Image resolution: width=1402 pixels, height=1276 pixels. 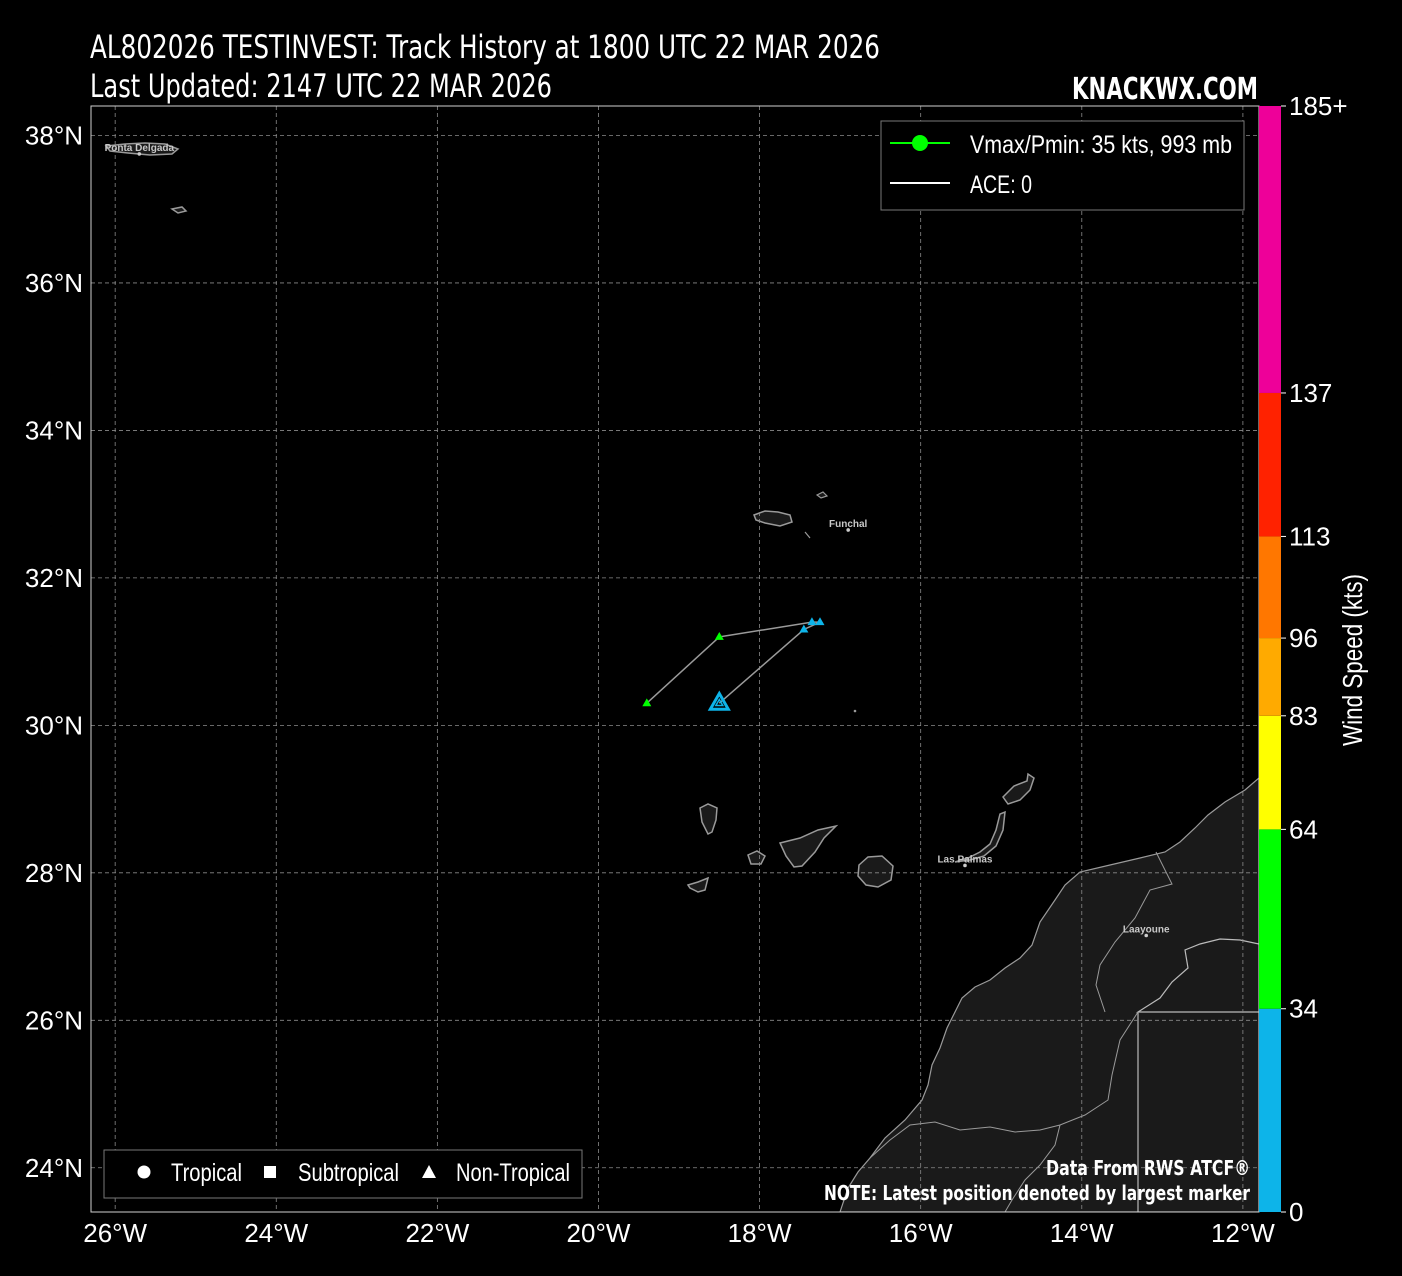 What do you see at coordinates (1303, 829) in the screenshot?
I see `colorbar-tick-label: 64` at bounding box center [1303, 829].